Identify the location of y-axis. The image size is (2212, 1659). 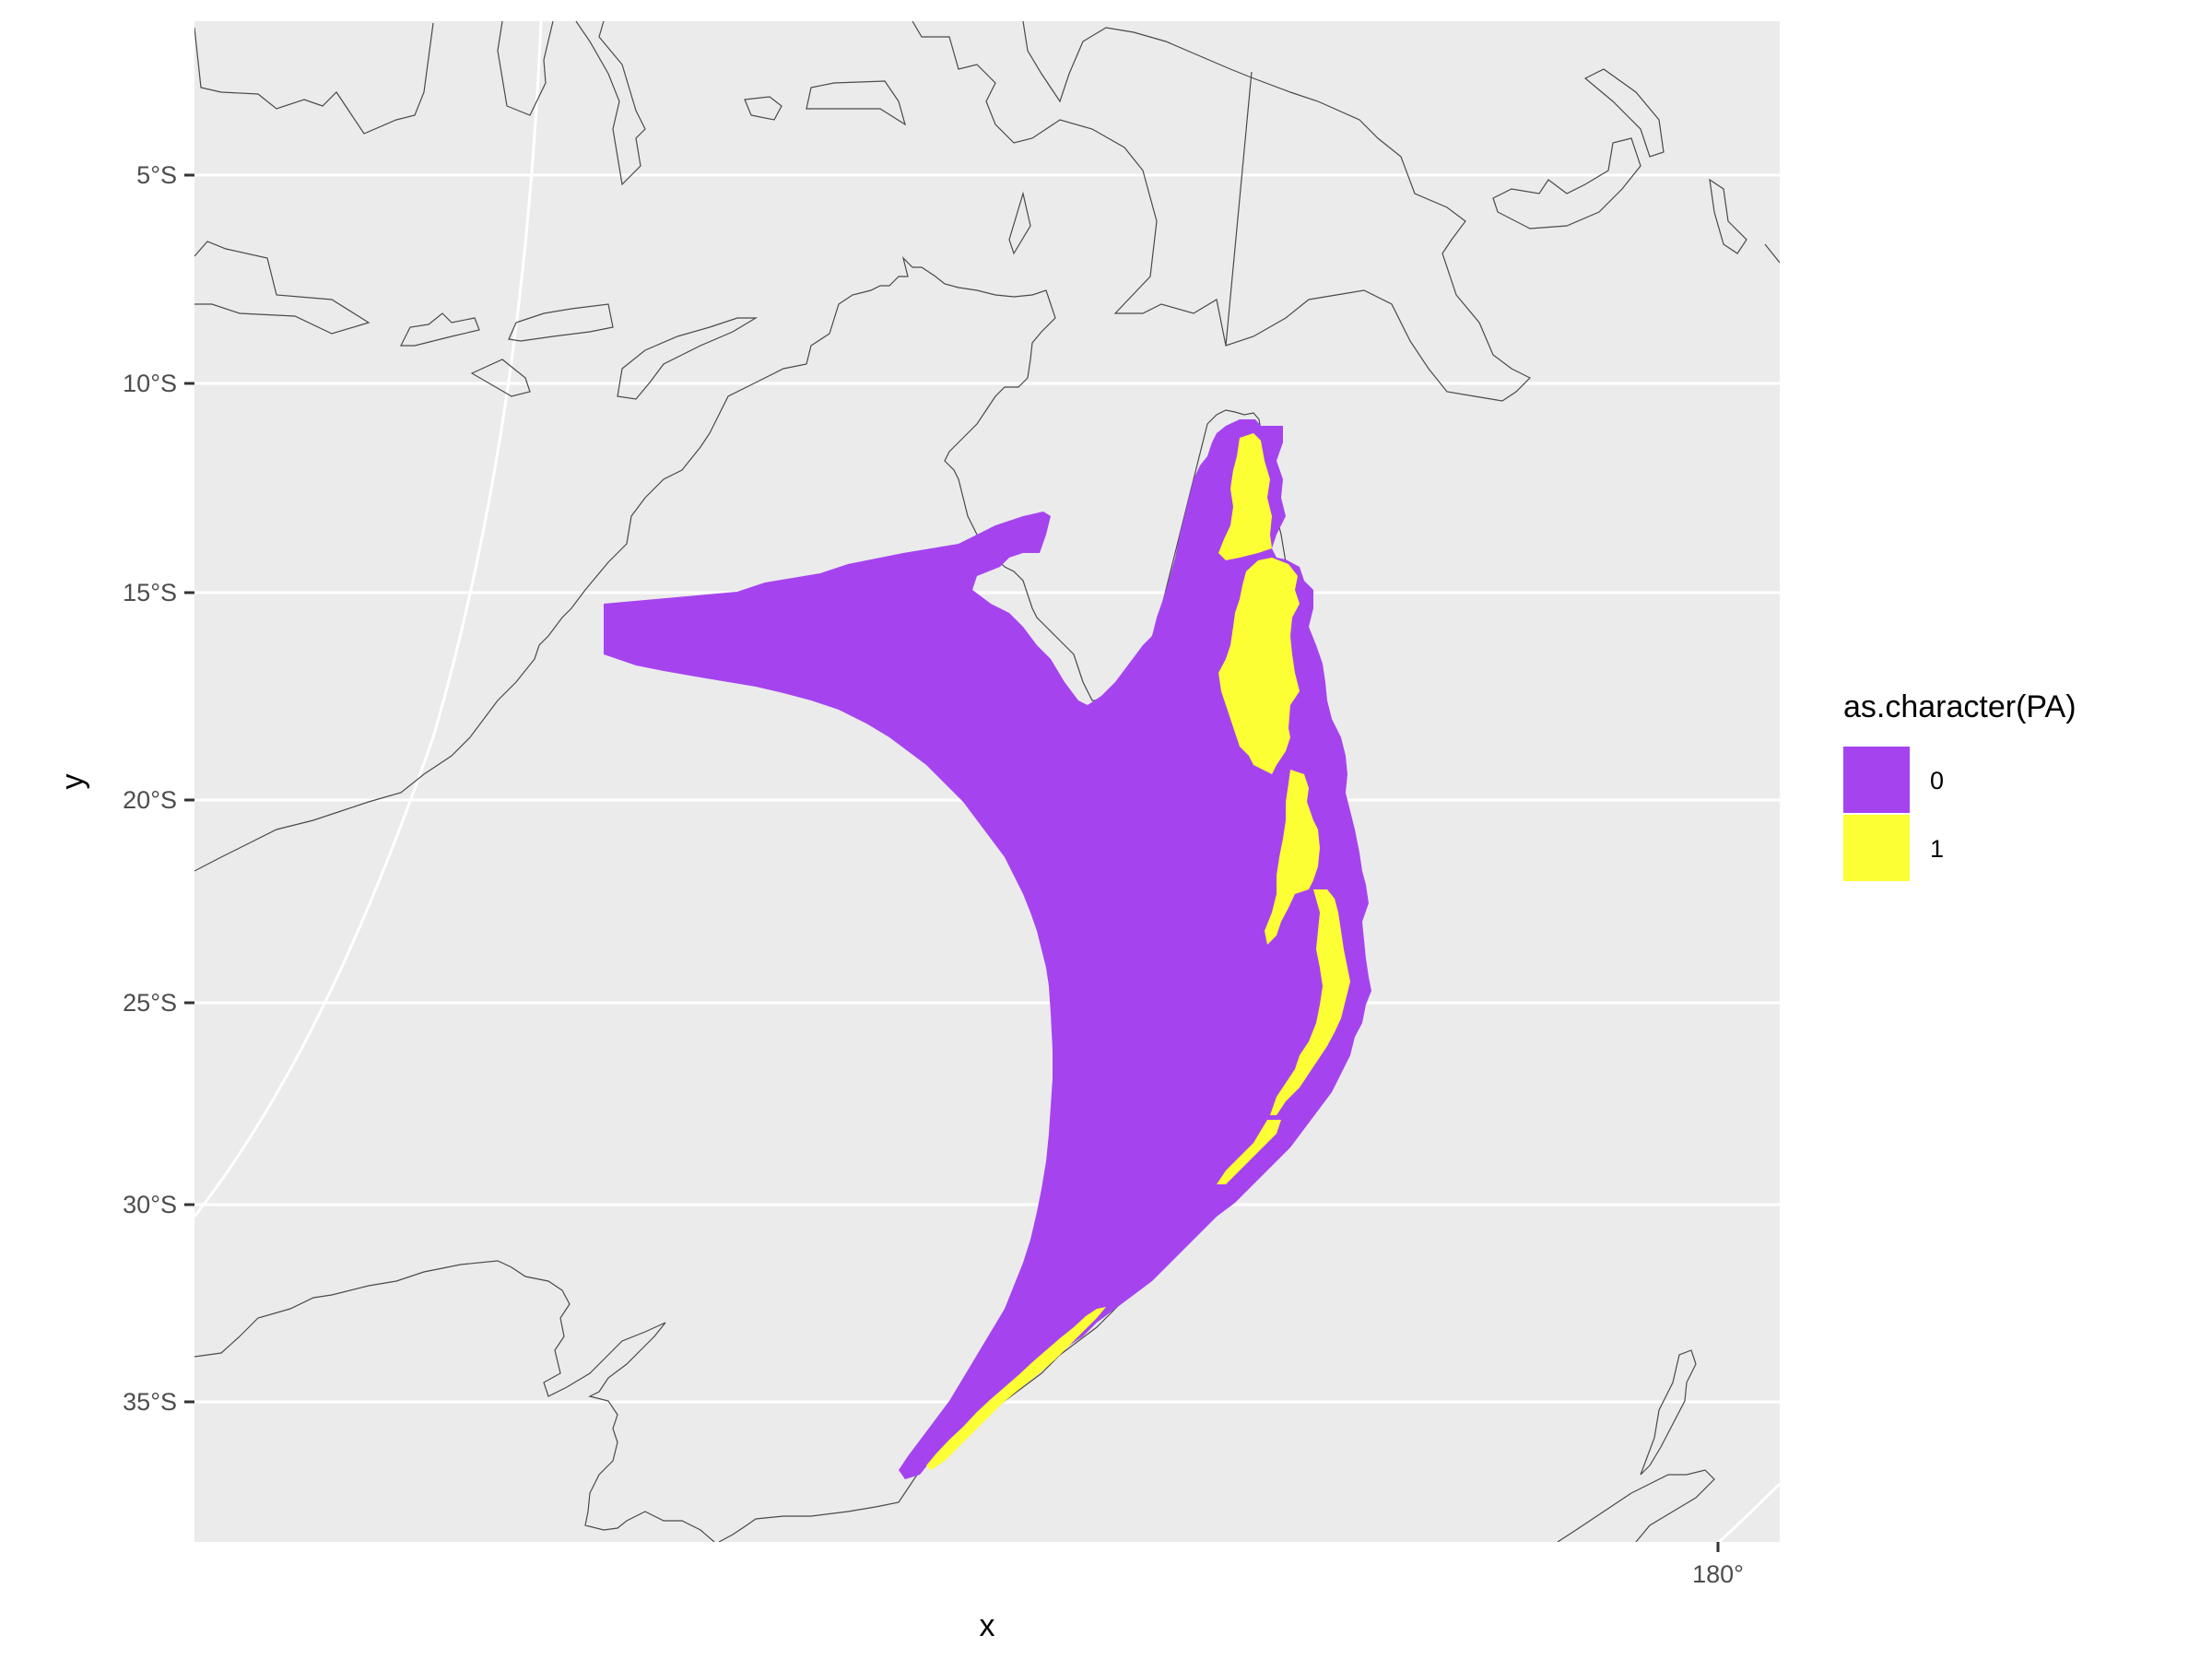
(189, 788).